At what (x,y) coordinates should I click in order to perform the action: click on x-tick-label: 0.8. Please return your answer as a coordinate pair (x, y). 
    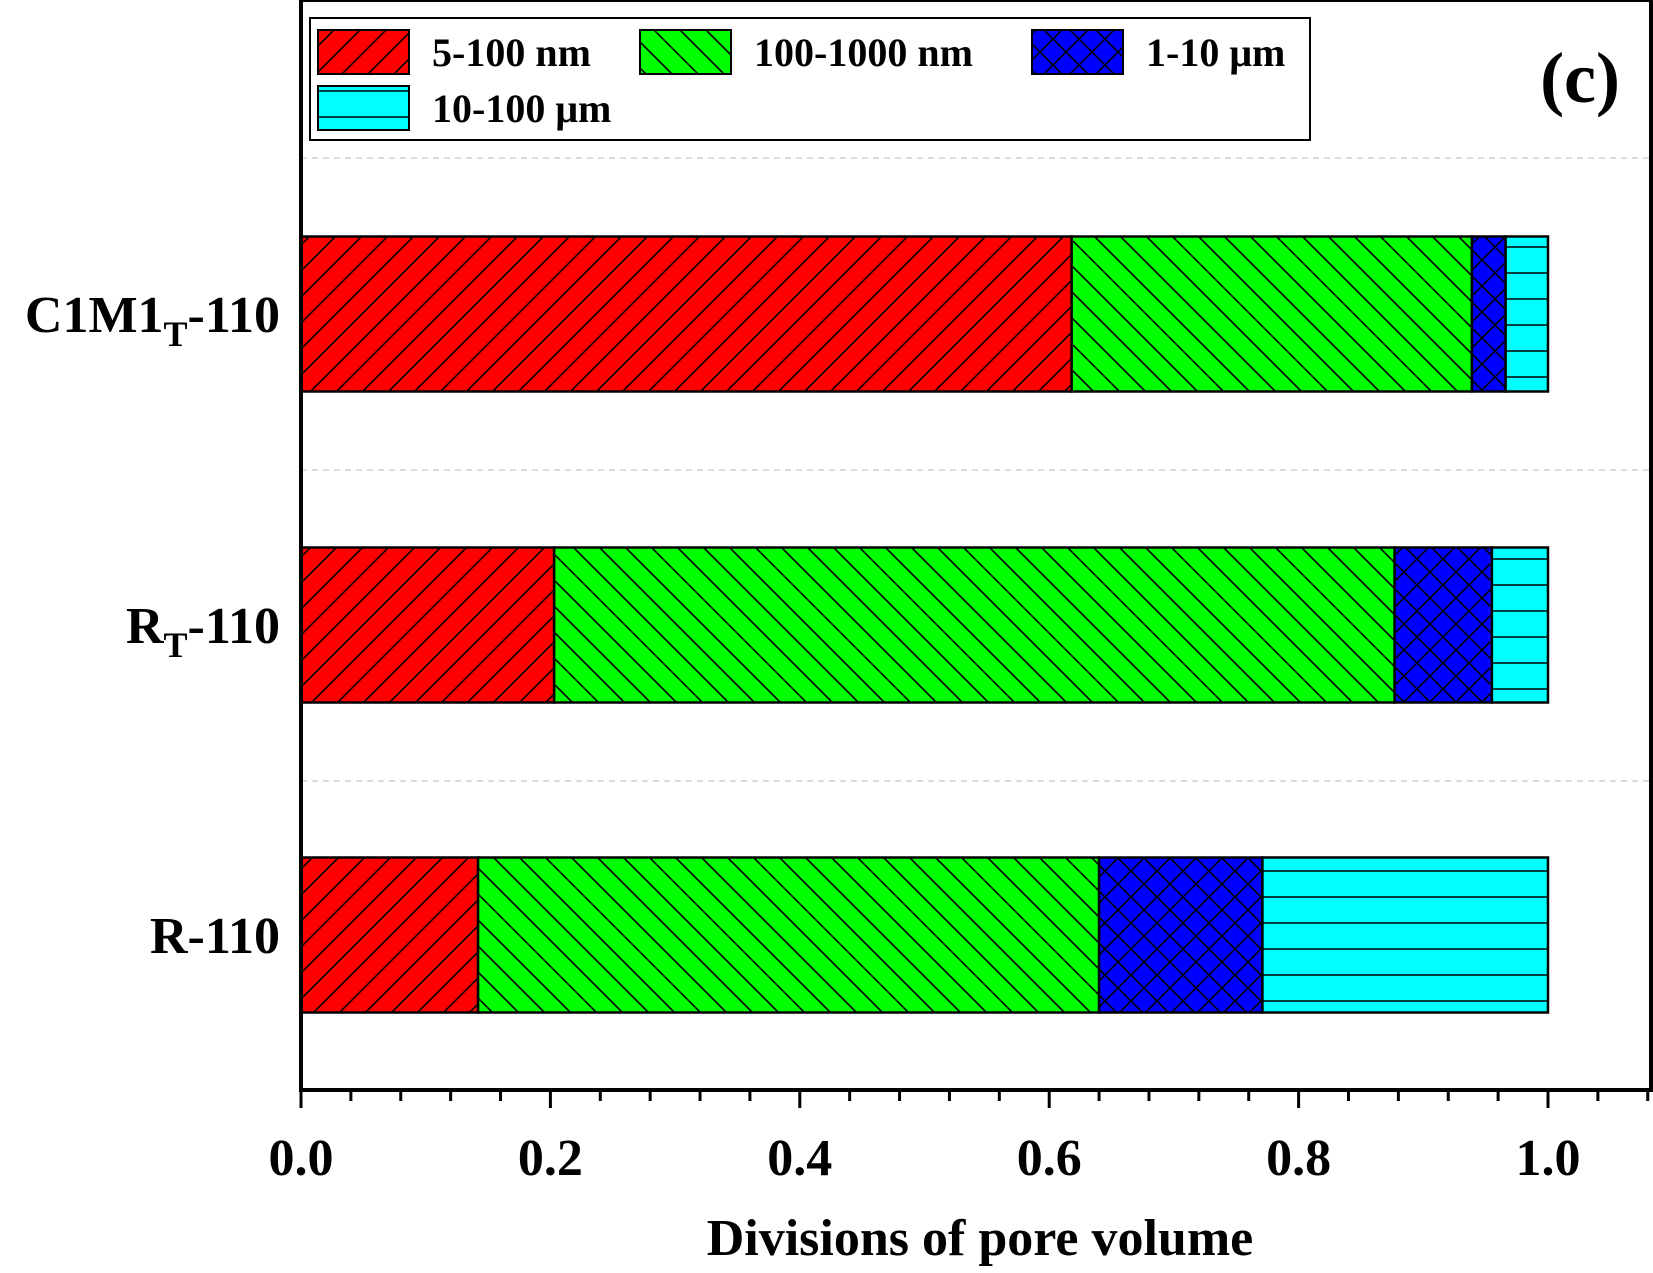
    Looking at the image, I should click on (1298, 1158).